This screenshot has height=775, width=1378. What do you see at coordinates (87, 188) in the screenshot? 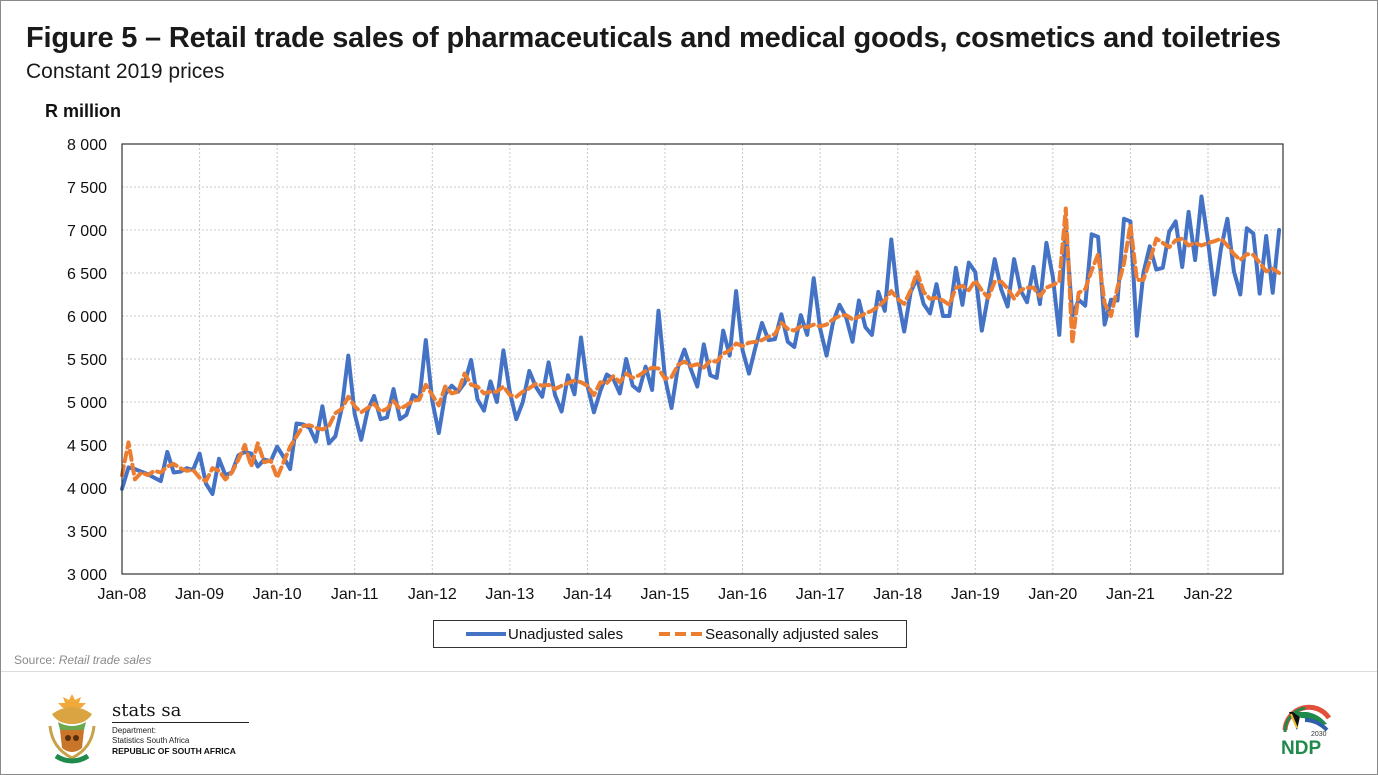
I see `y-tick-label: 7 500` at bounding box center [87, 188].